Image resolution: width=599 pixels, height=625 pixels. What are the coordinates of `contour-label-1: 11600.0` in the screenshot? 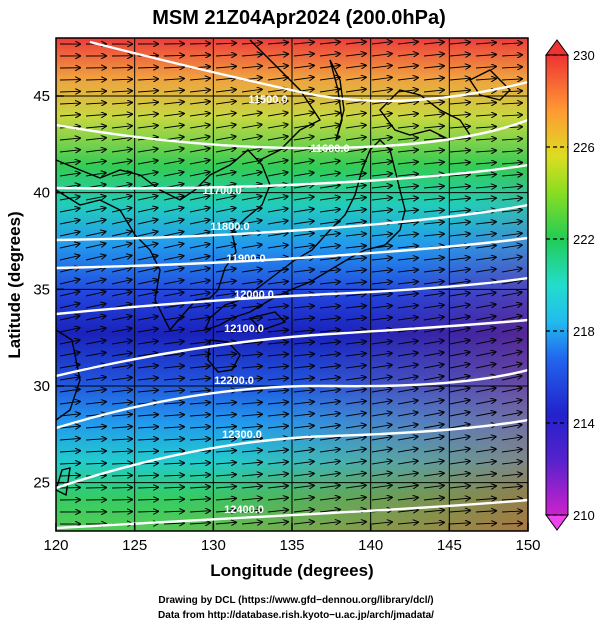 It's located at (329, 149).